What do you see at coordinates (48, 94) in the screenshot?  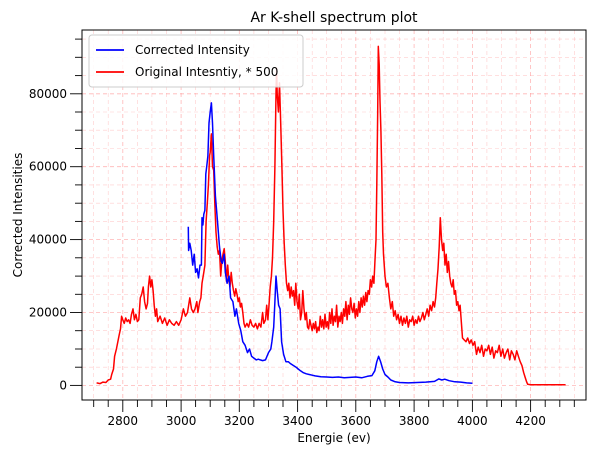 I see `y-tick-label: 80000` at bounding box center [48, 94].